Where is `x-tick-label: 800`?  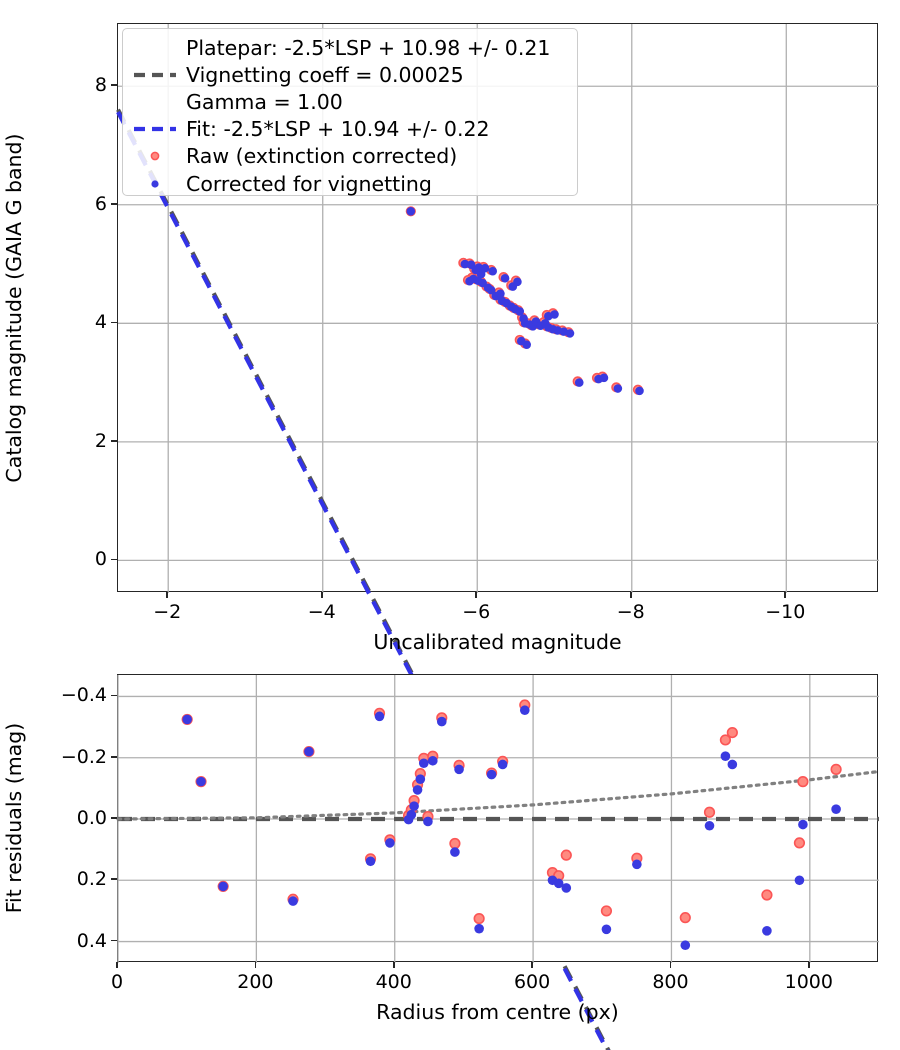 x-tick-label: 800 is located at coordinates (670, 982).